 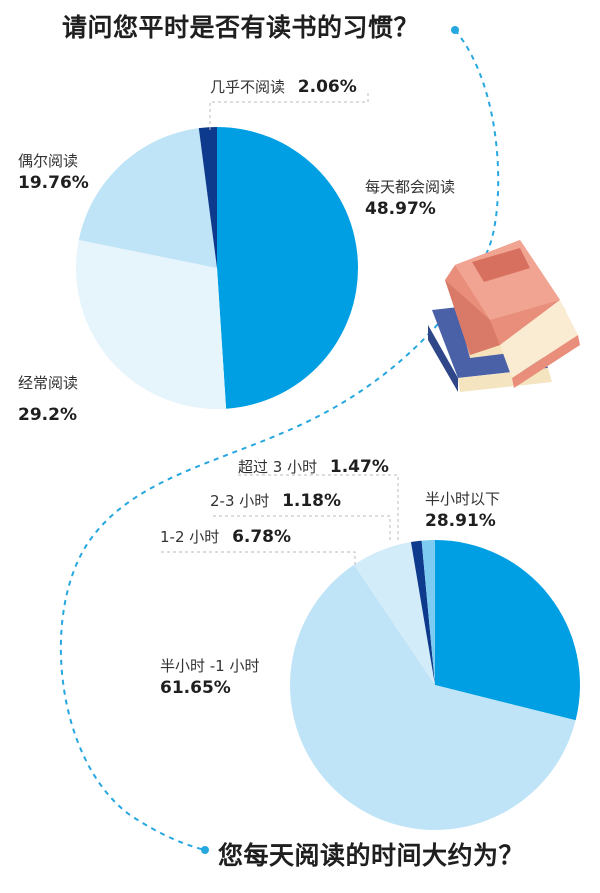 I want to click on label-often: 经常阅读 29.2%, so click(x=48, y=399).